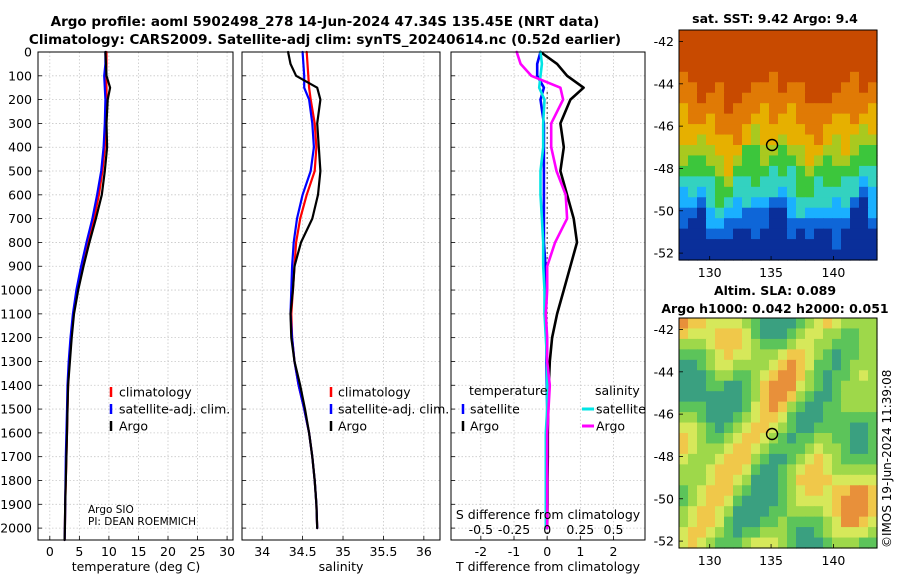 The height and width of the screenshot is (580, 900). Describe the element at coordinates (772, 145) in the screenshot. I see `sst-float-position-marker` at that location.